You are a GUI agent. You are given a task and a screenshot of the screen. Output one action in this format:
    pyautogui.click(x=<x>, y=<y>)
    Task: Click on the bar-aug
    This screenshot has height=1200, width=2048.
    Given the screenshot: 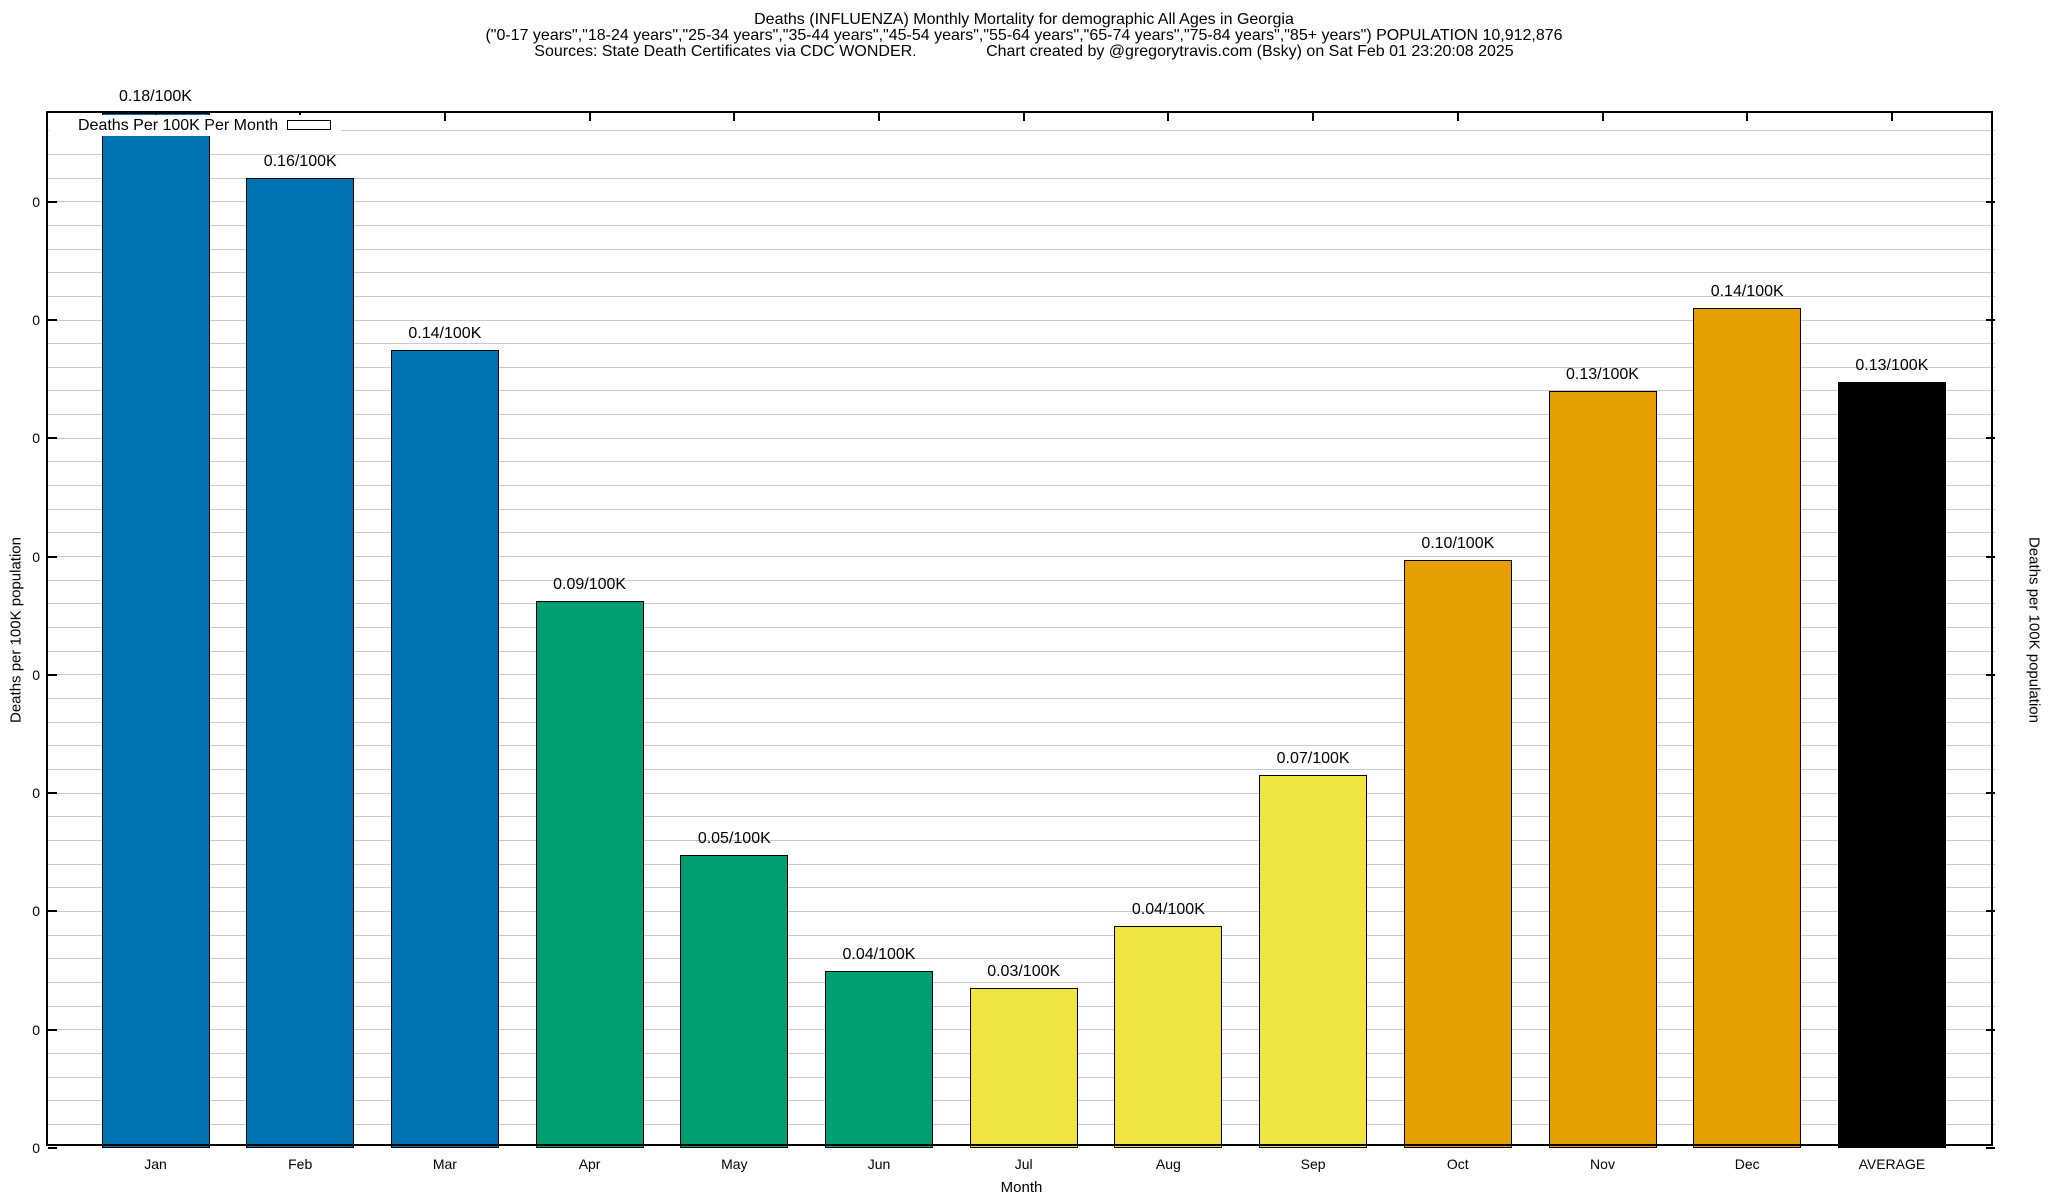 What is the action you would take?
    pyautogui.click(x=1168, y=1037)
    